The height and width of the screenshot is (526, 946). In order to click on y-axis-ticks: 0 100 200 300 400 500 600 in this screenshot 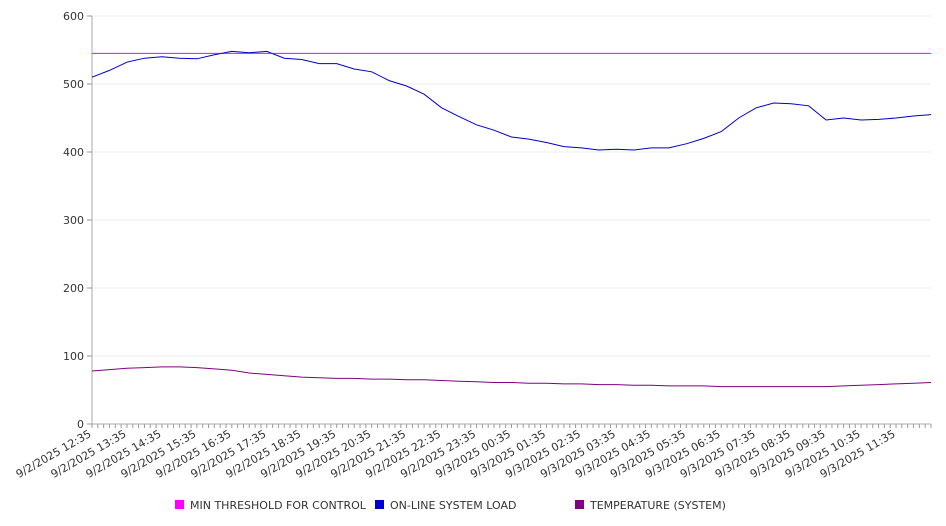, I will do `click(77, 220)`.